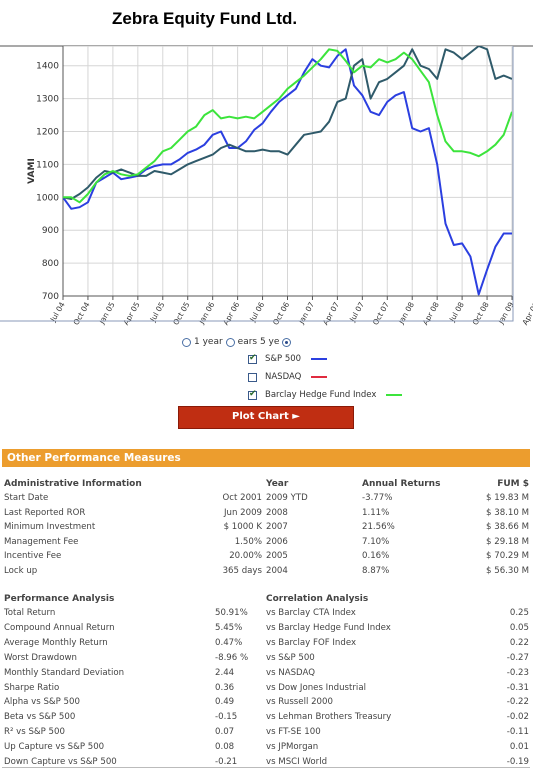  Describe the element at coordinates (287, 498) in the screenshot. I see `annual-year: 2009 YTD` at that location.